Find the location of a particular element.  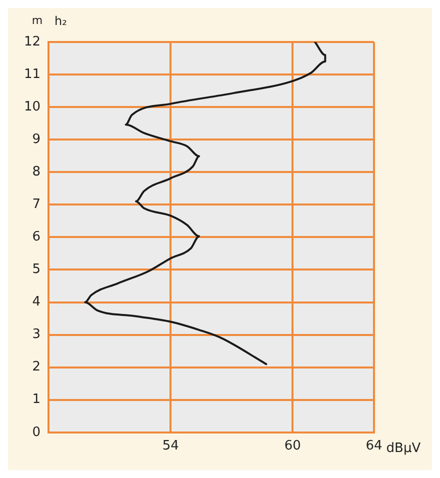

y-tick-label: 6 is located at coordinates (36, 237).